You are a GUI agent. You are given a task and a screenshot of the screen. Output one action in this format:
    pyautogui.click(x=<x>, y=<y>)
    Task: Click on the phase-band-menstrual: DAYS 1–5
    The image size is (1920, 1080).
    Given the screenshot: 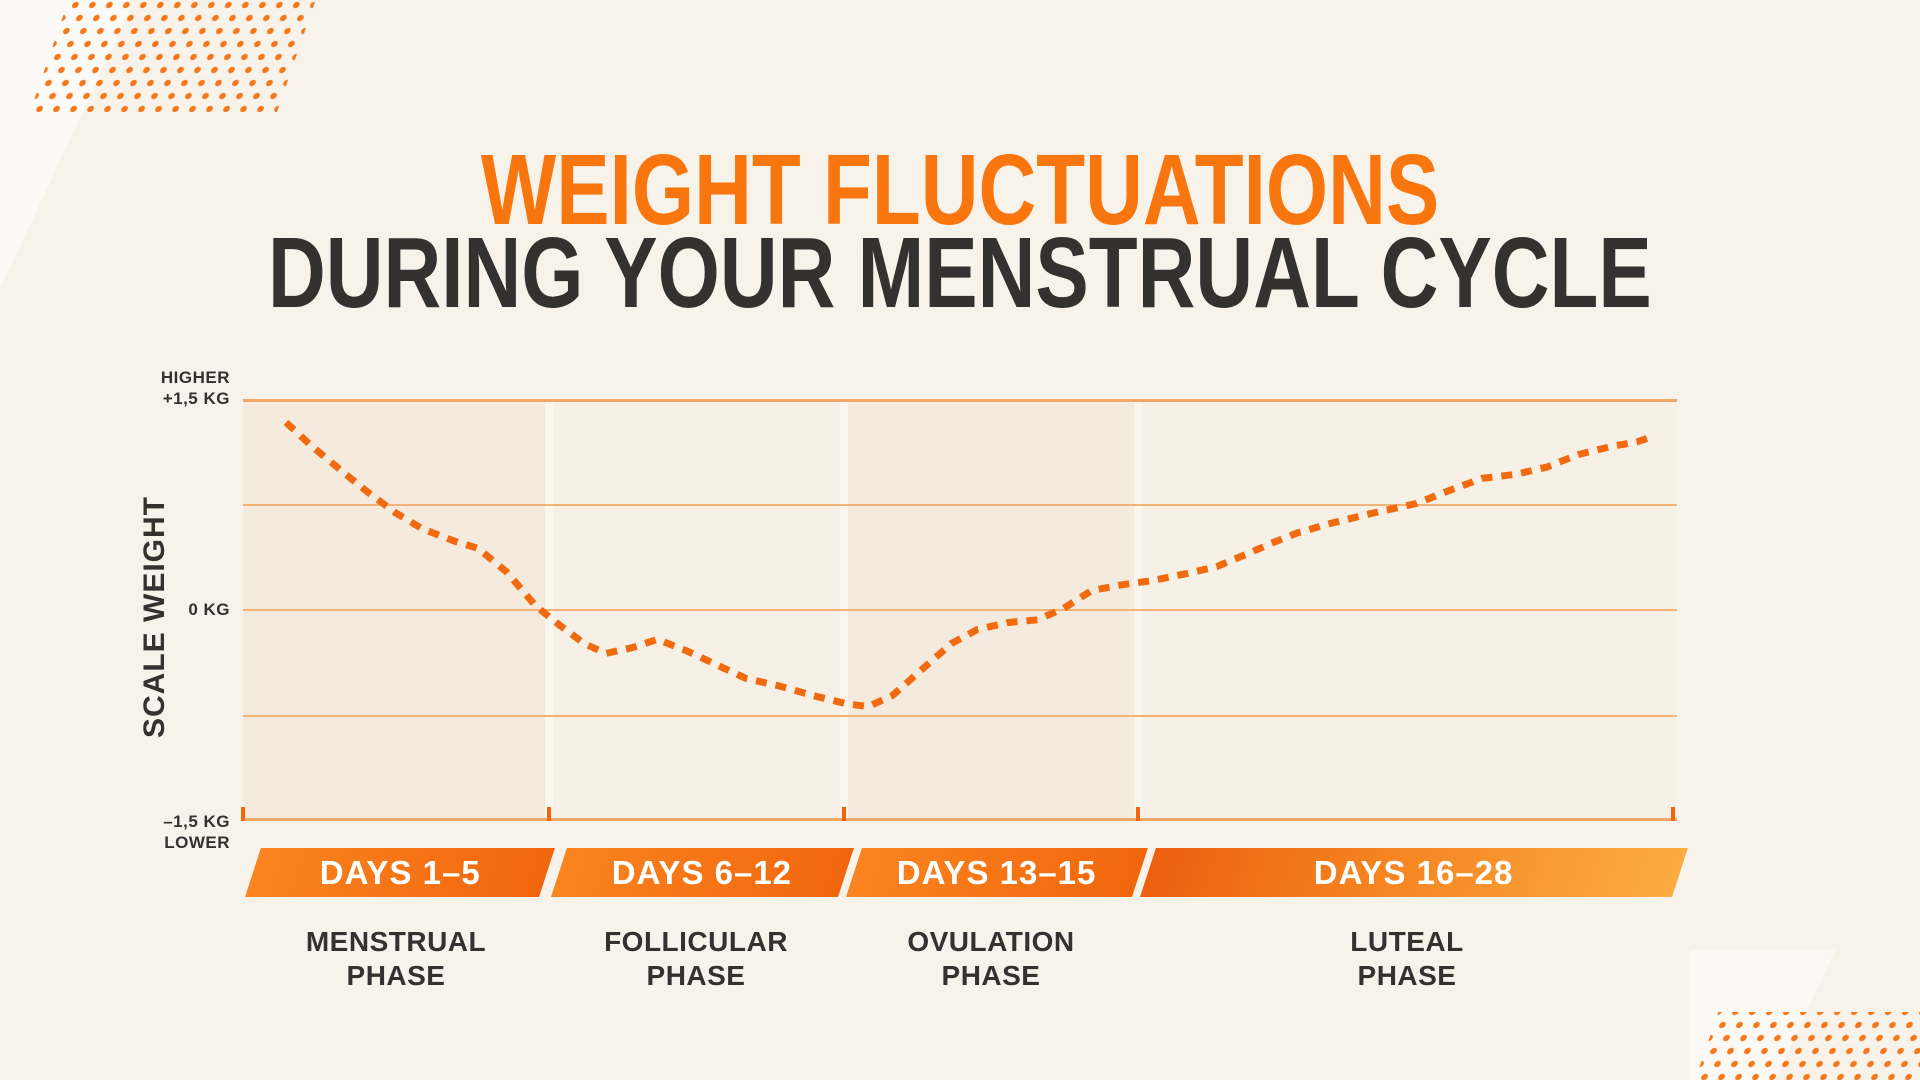 What is the action you would take?
    pyautogui.click(x=400, y=872)
    